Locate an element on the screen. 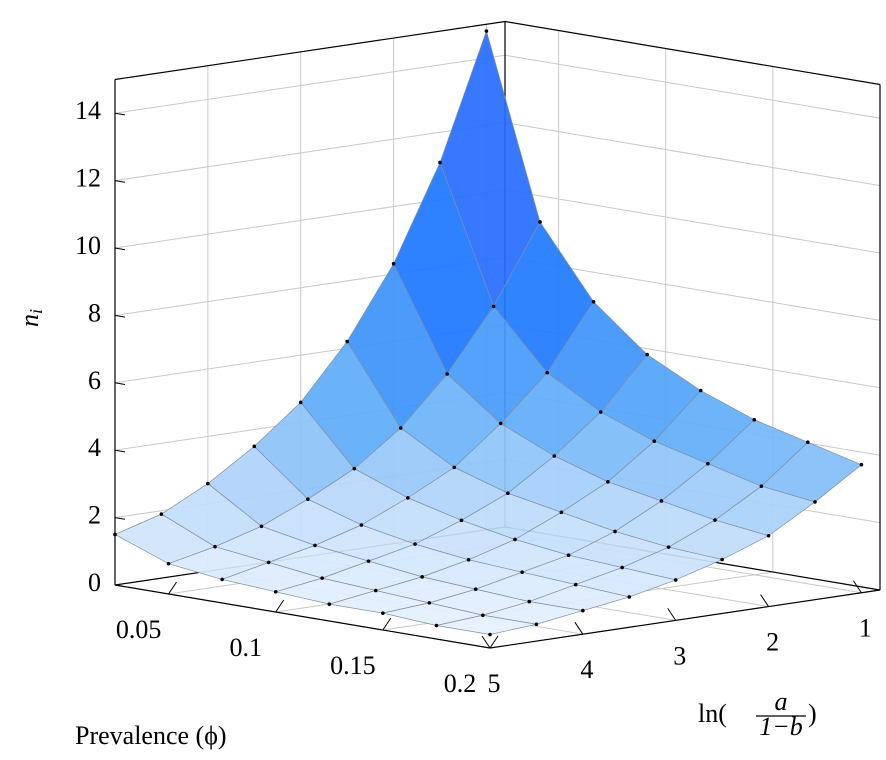 Image resolution: width=886 pixels, height=760 pixels. x-tick-label: 0.1 is located at coordinates (245, 647).